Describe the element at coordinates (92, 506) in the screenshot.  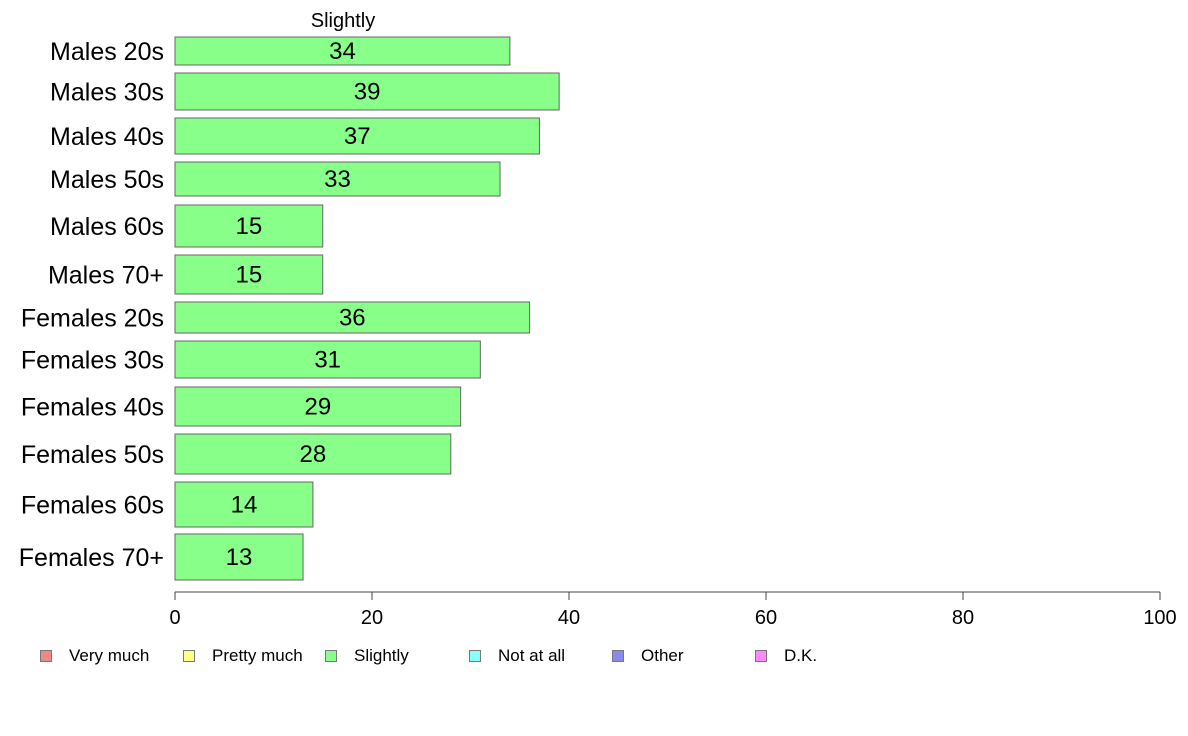
I see `category-label: Females 60s` at that location.